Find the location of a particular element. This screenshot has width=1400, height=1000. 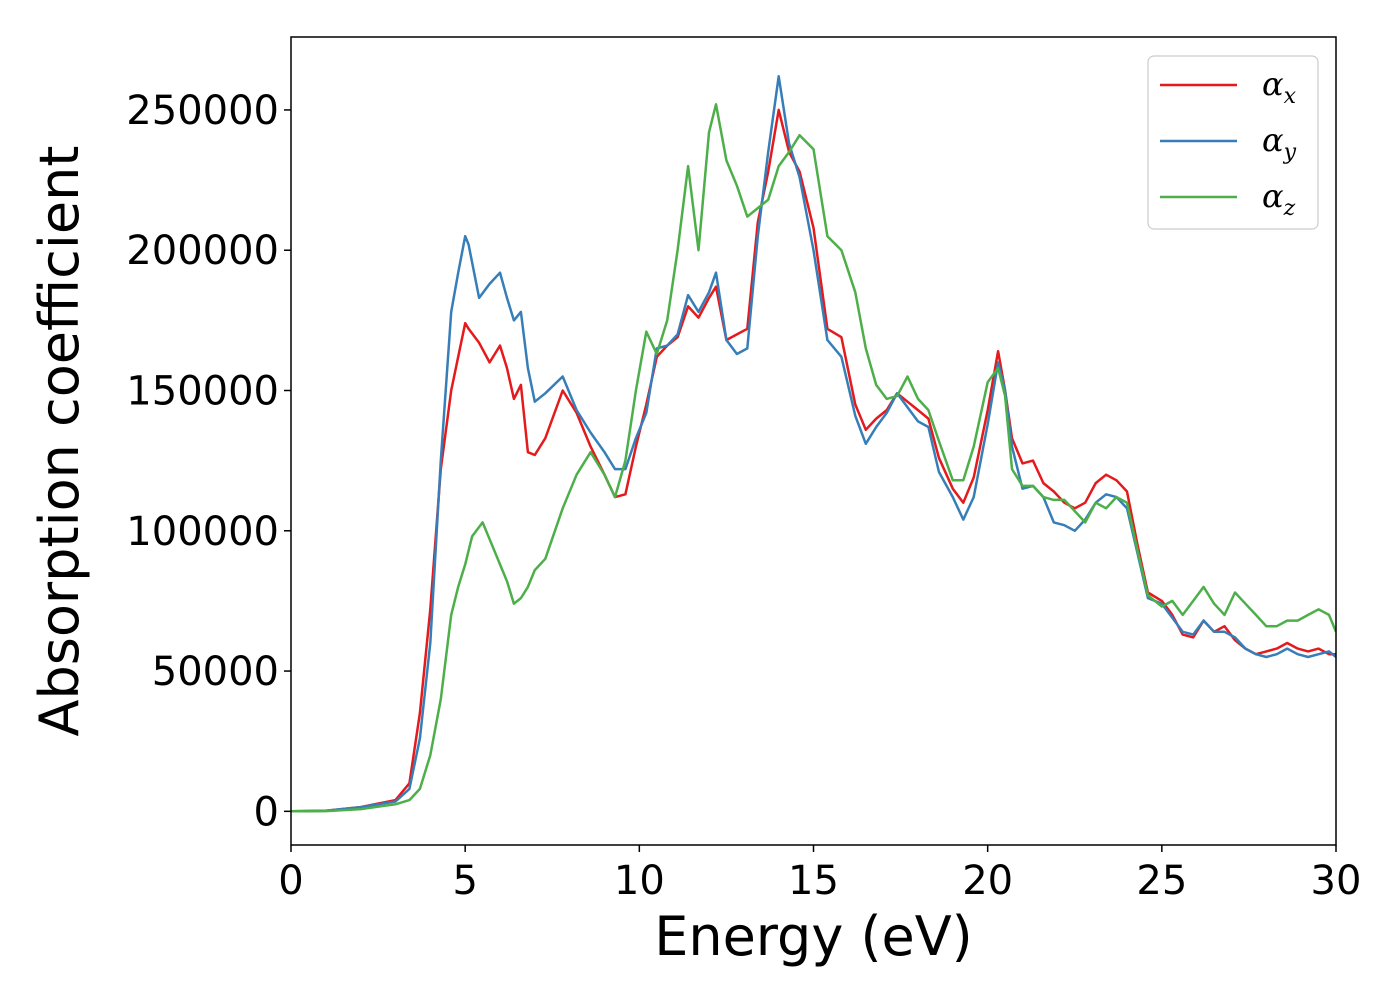

legend-box is located at coordinates (1233, 142).